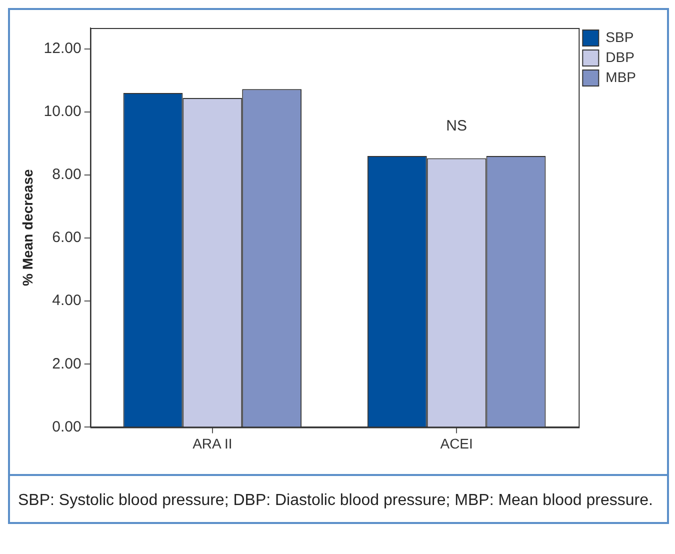 Image resolution: width=675 pixels, height=554 pixels. I want to click on text: SBP: Systolic blood pressure; DBP: Diastolic blood pressure; MBP: Mean blood pressure., so click(336, 501).